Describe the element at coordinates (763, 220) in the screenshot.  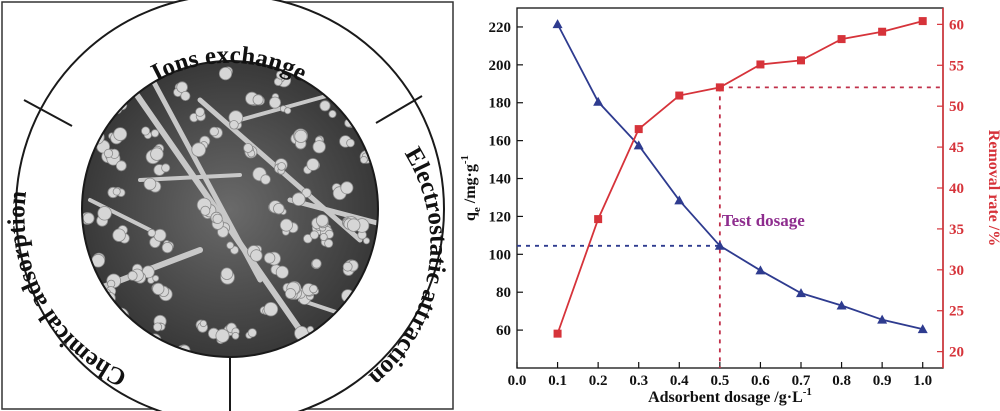
I see `annotation-test-dosage: Test dosage` at that location.